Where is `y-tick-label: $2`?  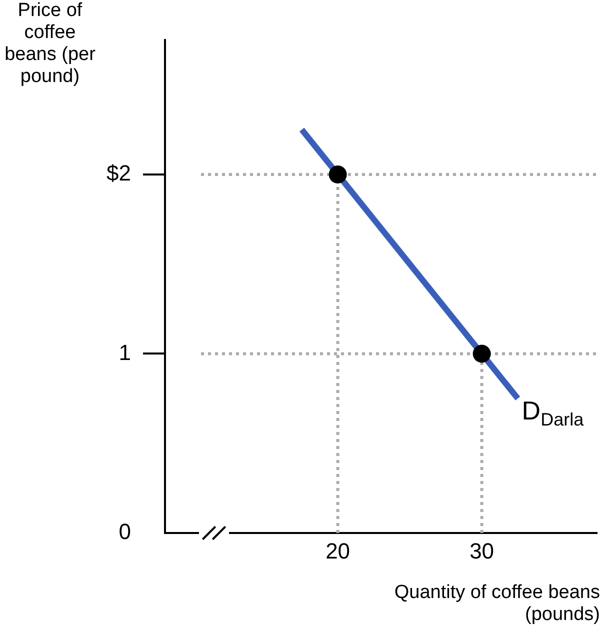
y-tick-label: $2 is located at coordinates (118, 173).